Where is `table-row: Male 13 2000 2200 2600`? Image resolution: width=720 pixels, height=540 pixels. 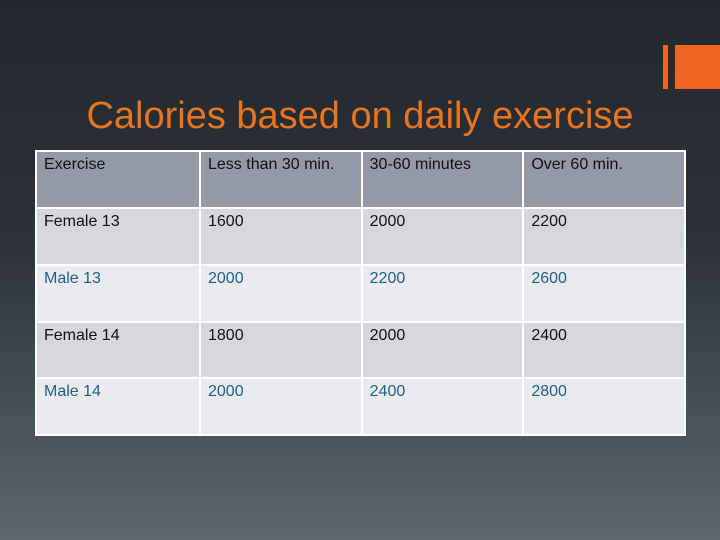 table-row: Male 13 2000 2200 2600 is located at coordinates (360, 293).